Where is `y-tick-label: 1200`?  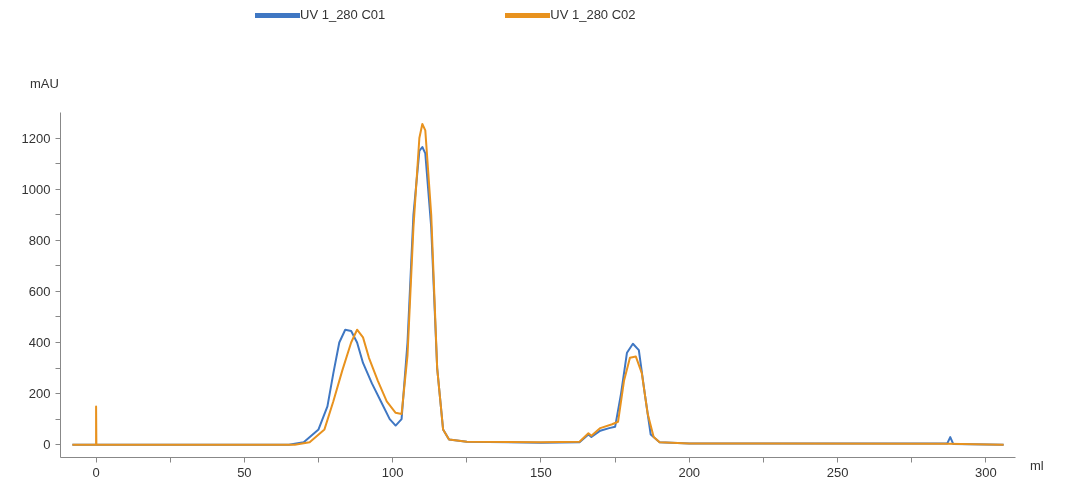
y-tick-label: 1200 is located at coordinates (36, 138).